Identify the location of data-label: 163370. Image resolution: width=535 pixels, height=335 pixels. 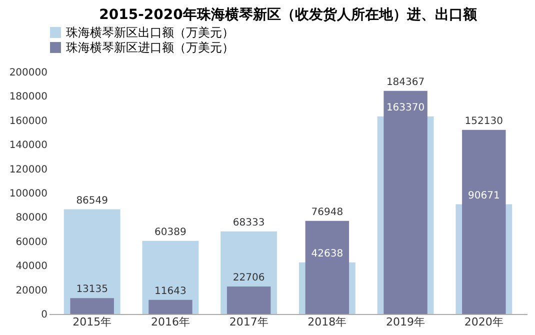
(405, 108).